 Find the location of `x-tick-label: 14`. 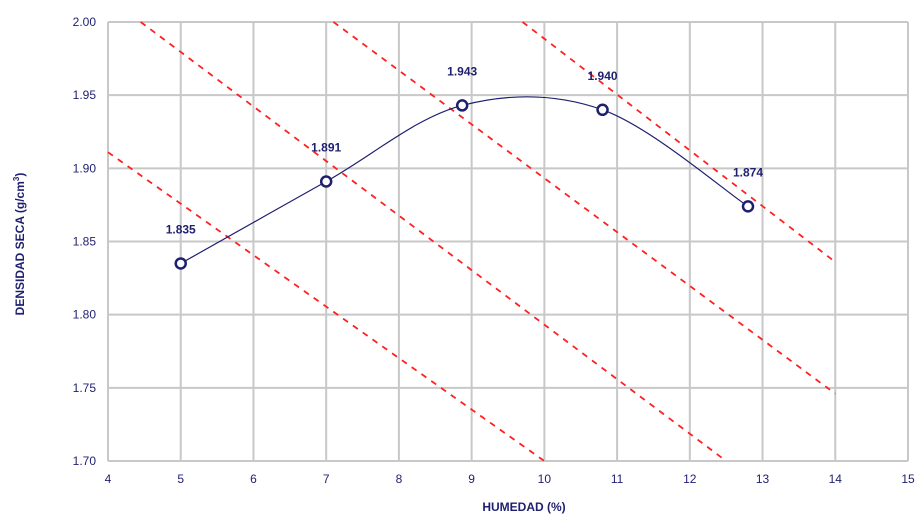

x-tick-label: 14 is located at coordinates (836, 479).